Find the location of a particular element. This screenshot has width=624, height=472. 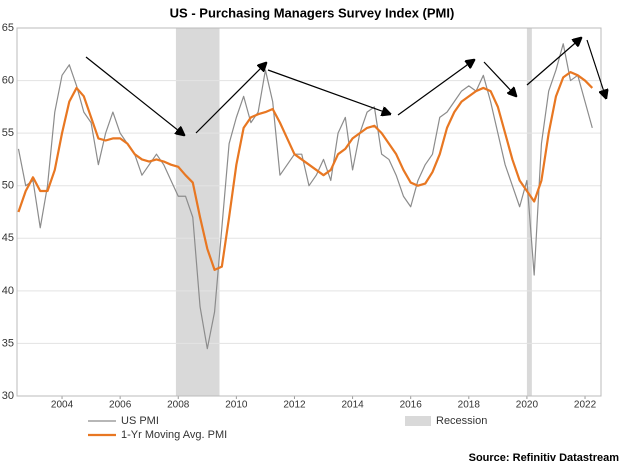

y-tick-label: 35 is located at coordinates (8, 343).